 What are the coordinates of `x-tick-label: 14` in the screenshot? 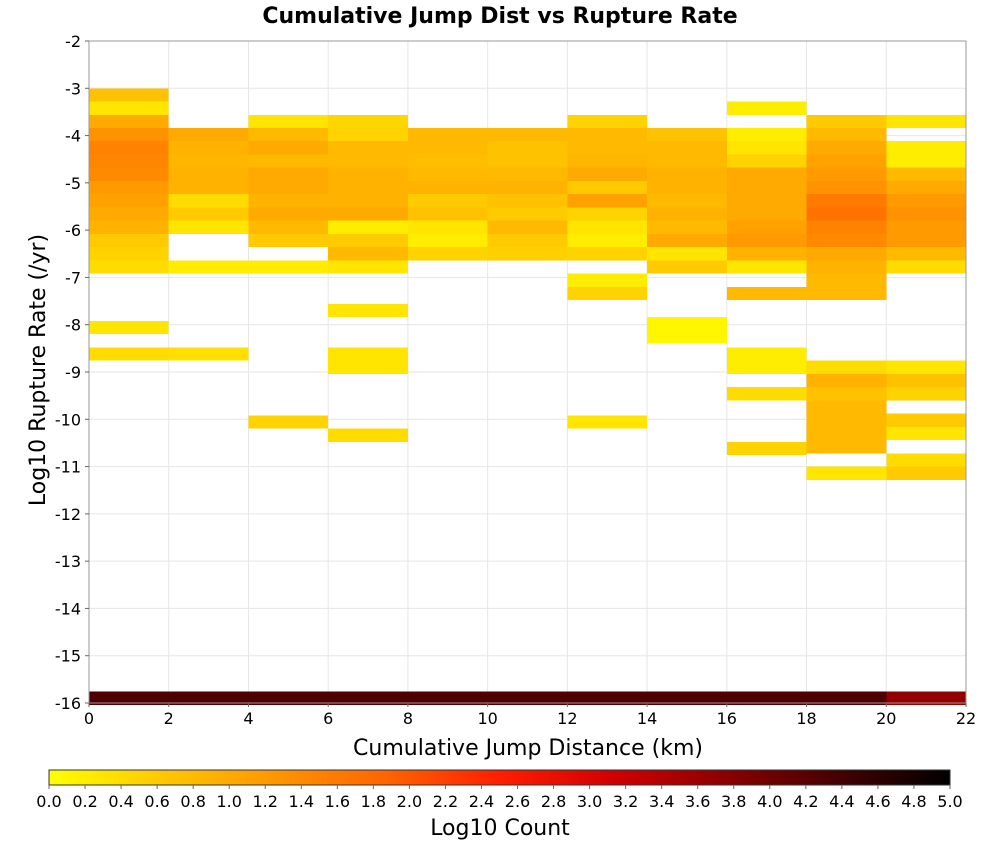 It's located at (647, 718).